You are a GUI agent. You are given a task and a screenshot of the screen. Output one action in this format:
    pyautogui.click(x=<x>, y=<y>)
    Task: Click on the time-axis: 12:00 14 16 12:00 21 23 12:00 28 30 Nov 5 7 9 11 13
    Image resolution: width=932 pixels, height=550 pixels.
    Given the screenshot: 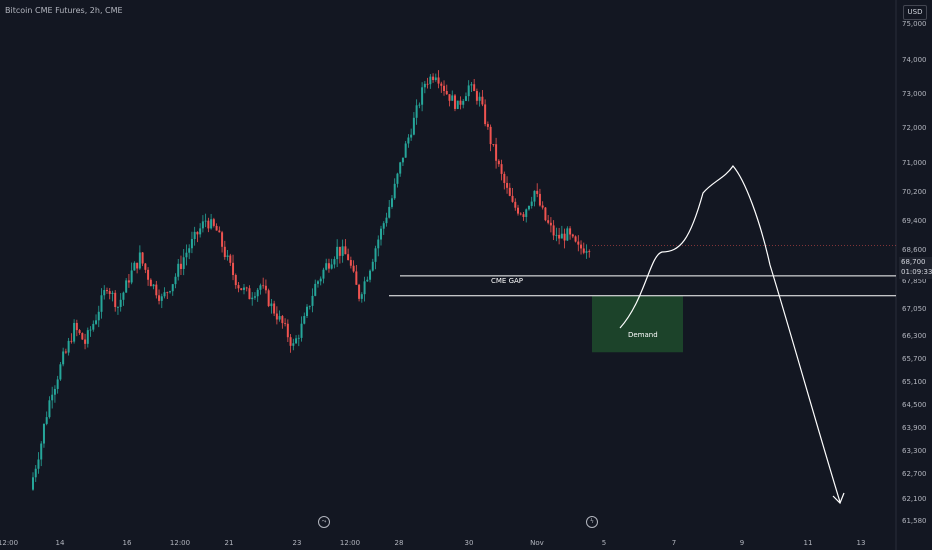 What is the action you would take?
    pyautogui.click(x=432, y=543)
    